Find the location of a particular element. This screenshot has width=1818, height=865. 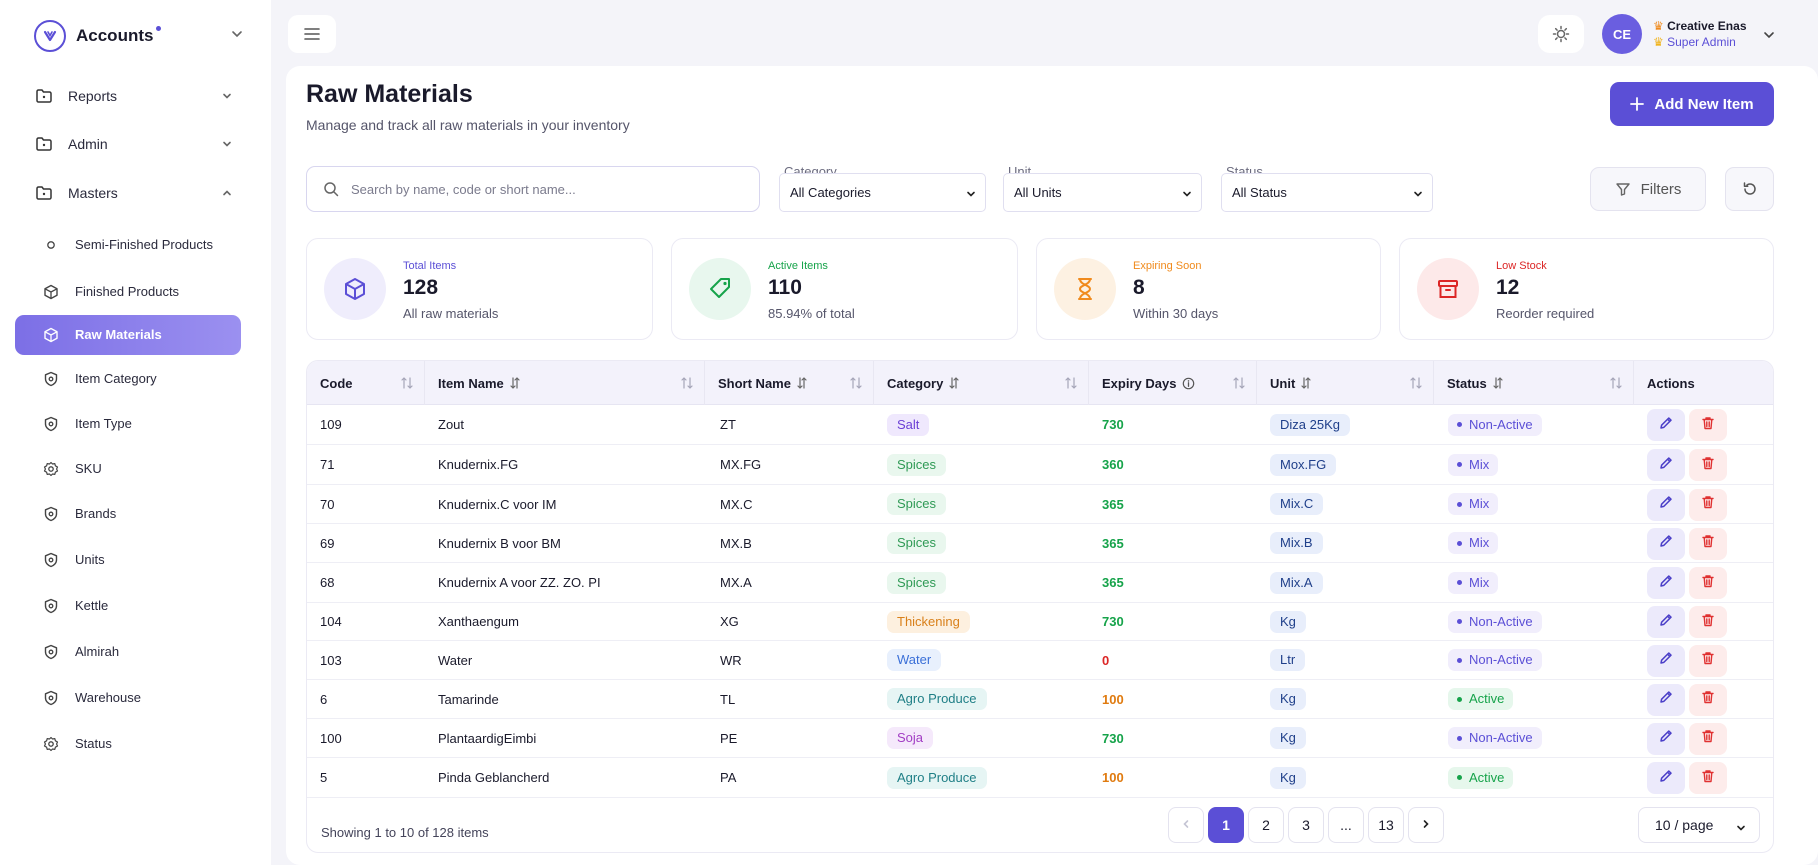

column-header-unit: Unit is located at coordinates (1345, 383).